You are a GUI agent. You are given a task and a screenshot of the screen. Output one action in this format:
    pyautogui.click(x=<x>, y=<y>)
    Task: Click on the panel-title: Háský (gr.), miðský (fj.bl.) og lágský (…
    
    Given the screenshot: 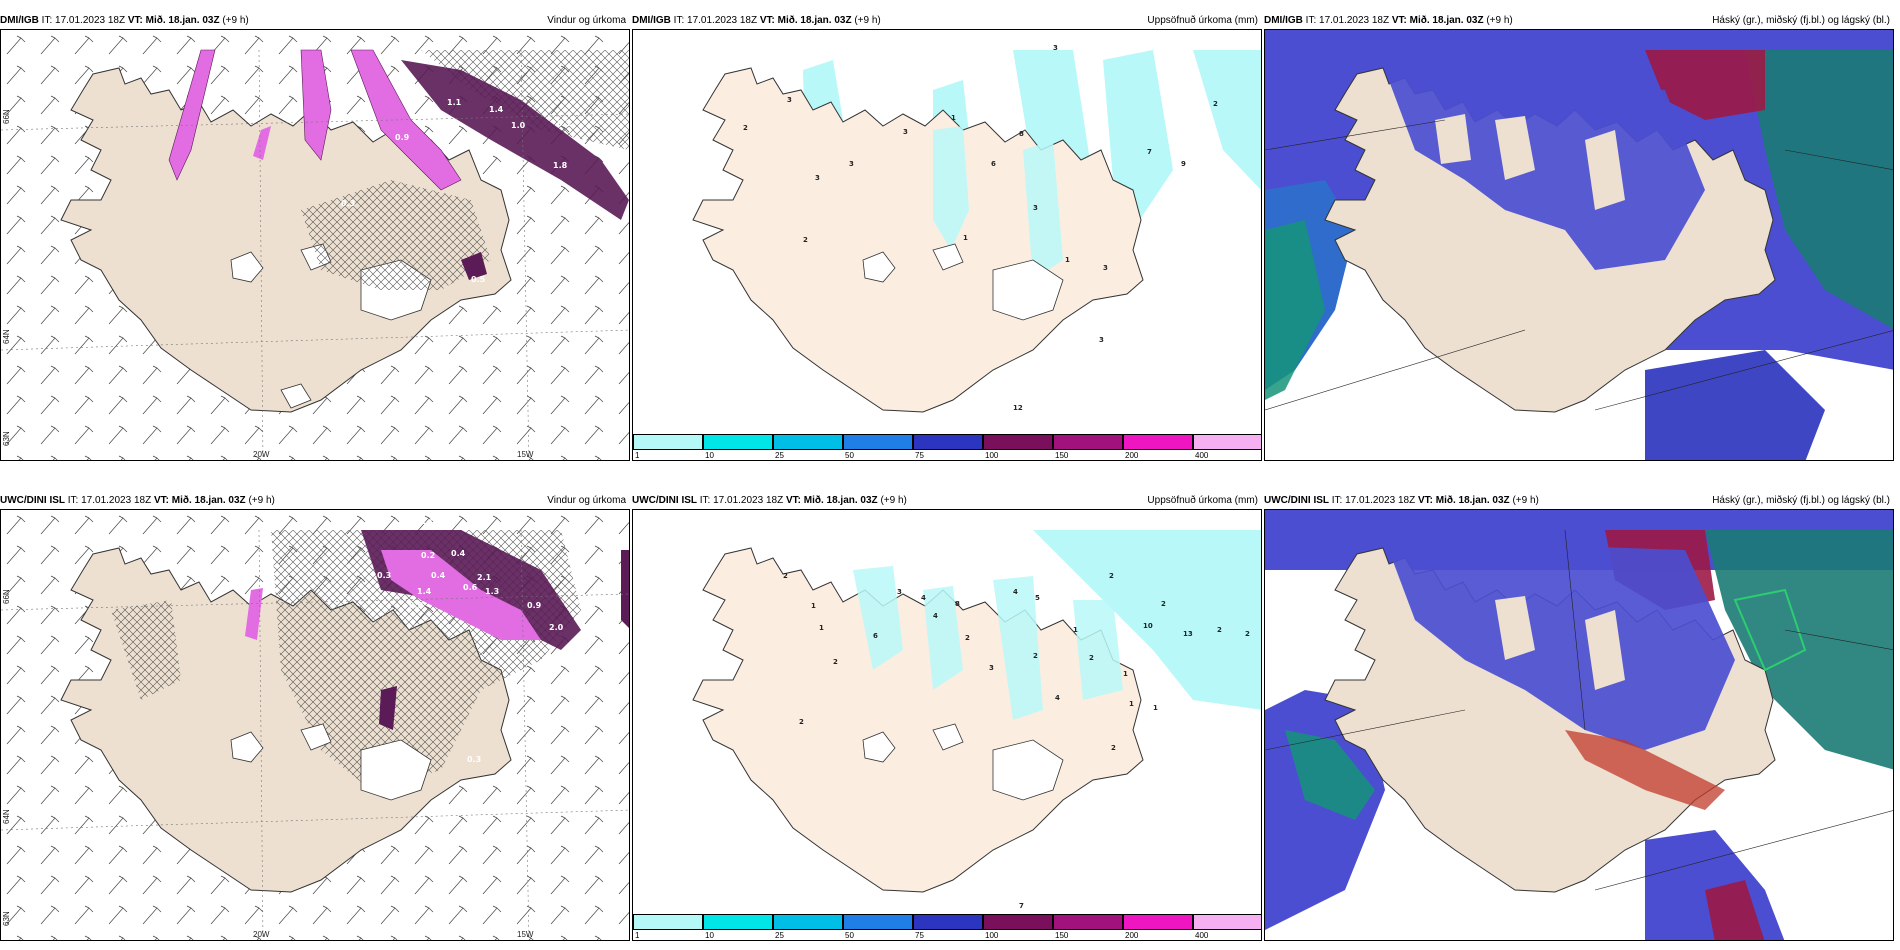 What is the action you would take?
    pyautogui.click(x=1801, y=500)
    